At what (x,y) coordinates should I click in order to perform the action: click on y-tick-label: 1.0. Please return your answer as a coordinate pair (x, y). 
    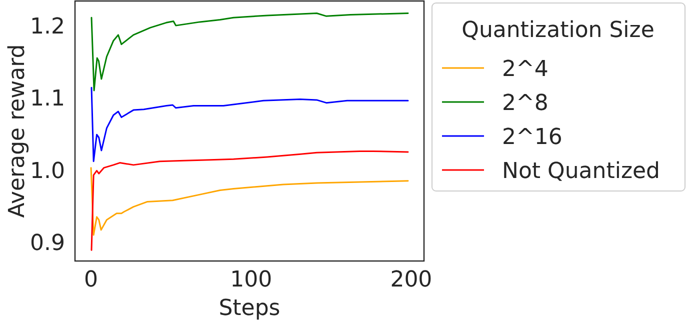
    Looking at the image, I should click on (47, 171).